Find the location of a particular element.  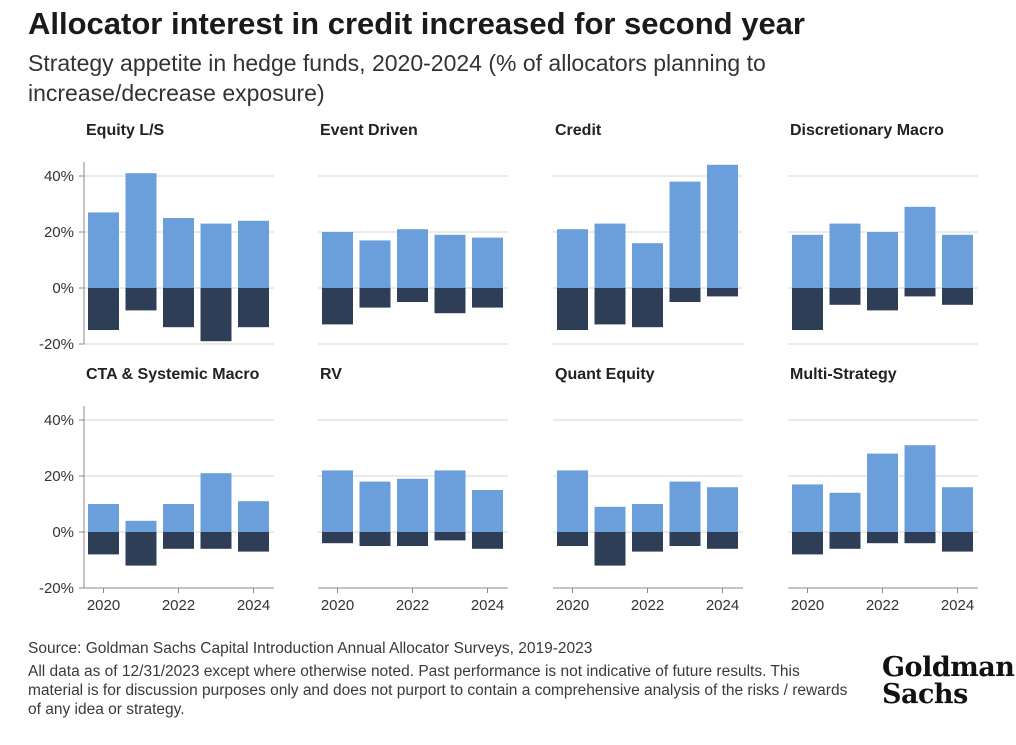

panel-credit: Credit is located at coordinates (648, 233).